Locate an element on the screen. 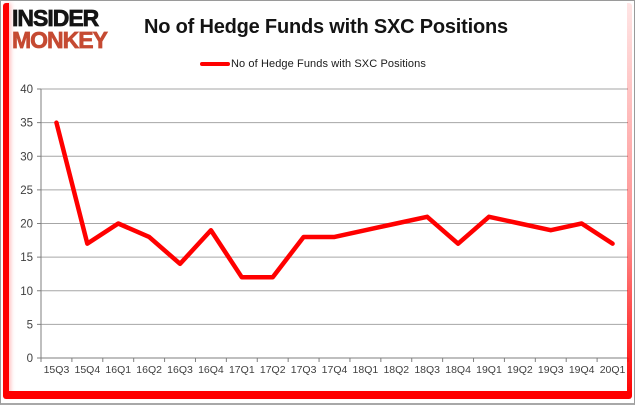 The image size is (635, 405). y-tick-label: 35 is located at coordinates (26, 124).